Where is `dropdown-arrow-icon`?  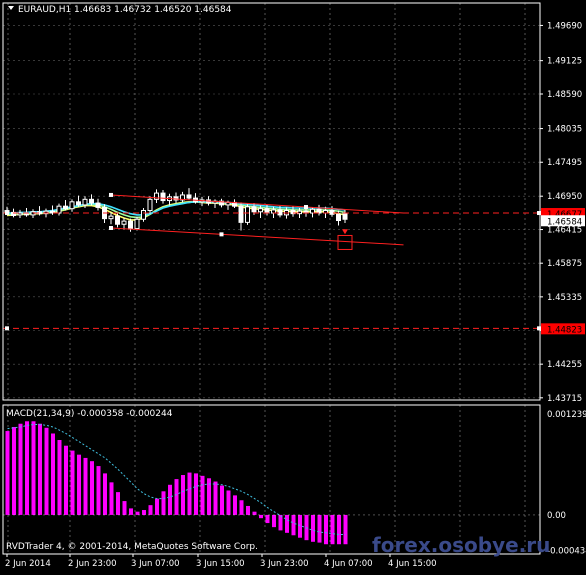
dropdown-arrow-icon is located at coordinates (11, 8).